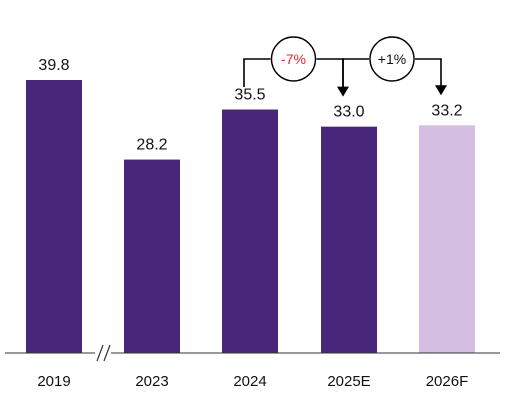 The height and width of the screenshot is (414, 508). Describe the element at coordinates (348, 112) in the screenshot. I see `value-label-2025e: 33.0` at that location.